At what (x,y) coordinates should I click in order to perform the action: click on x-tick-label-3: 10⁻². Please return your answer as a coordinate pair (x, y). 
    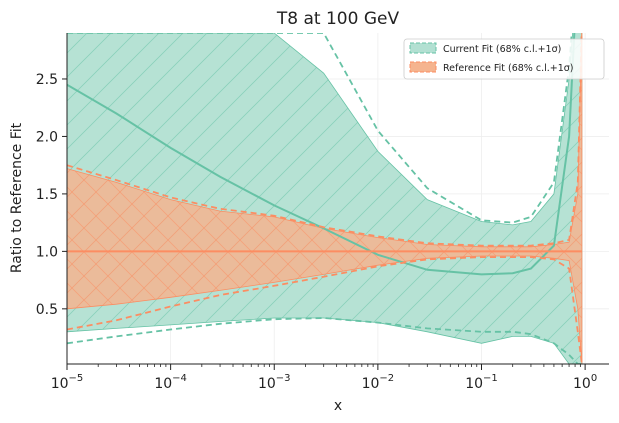
    Looking at the image, I should click on (378, 382).